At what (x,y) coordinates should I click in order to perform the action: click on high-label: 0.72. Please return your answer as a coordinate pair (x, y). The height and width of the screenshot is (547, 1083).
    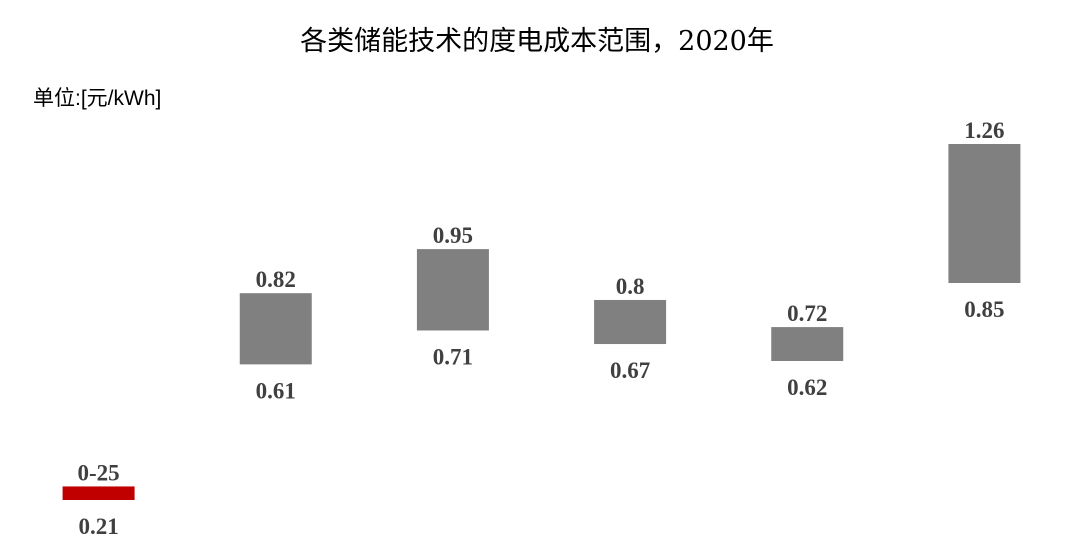
    Looking at the image, I should click on (807, 313).